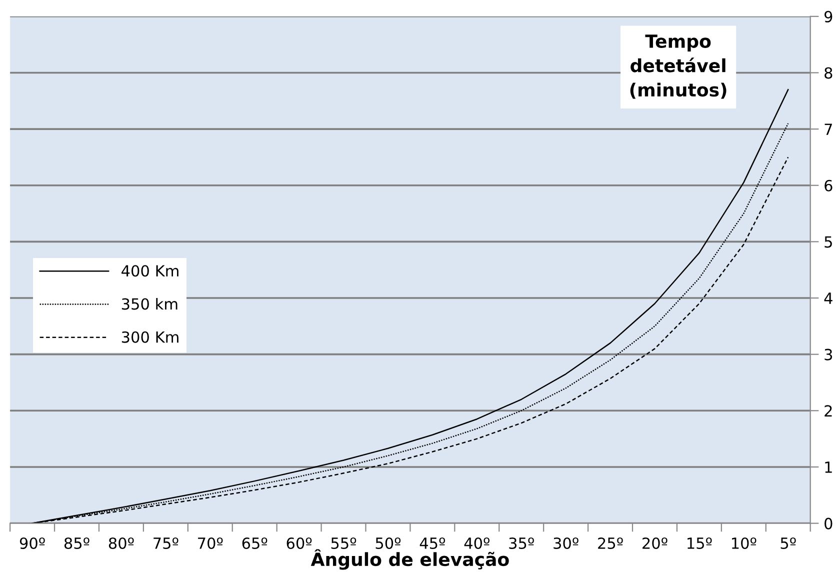 The height and width of the screenshot is (586, 838). What do you see at coordinates (77, 543) in the screenshot?
I see `x-tick-label: 85º` at bounding box center [77, 543].